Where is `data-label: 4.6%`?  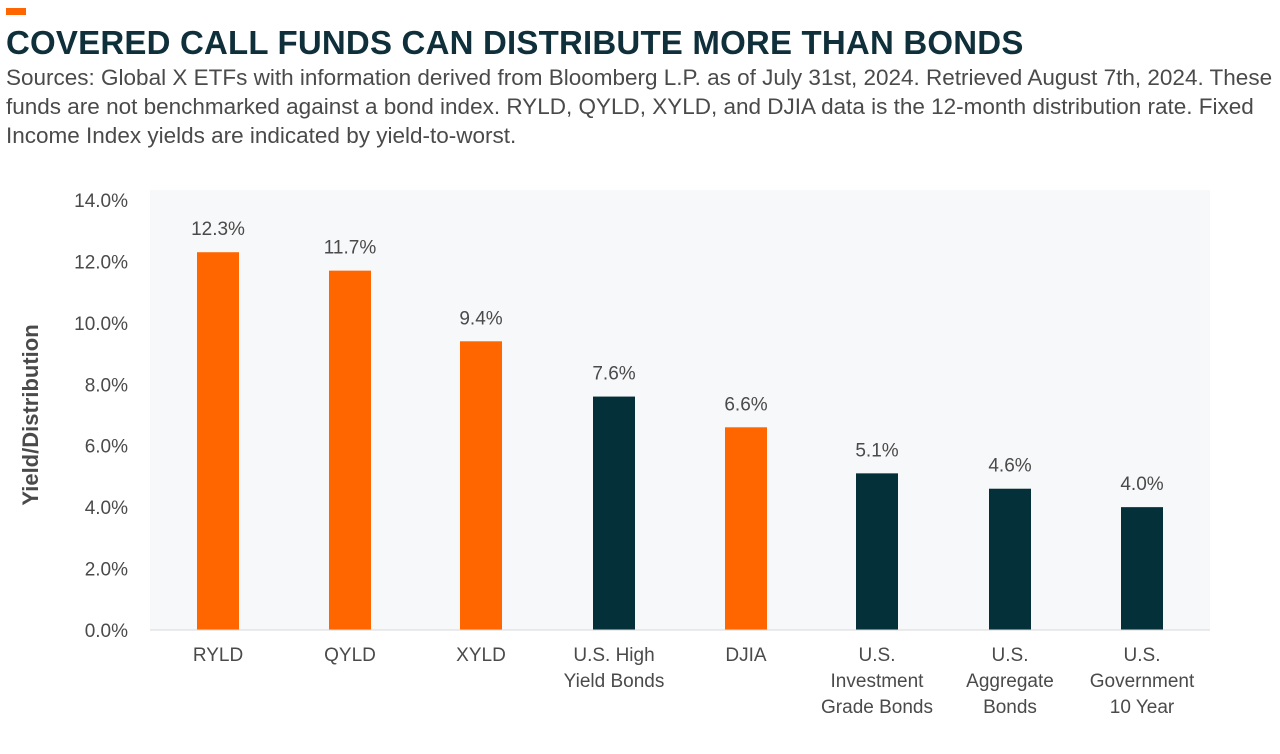 data-label: 4.6% is located at coordinates (1009, 466).